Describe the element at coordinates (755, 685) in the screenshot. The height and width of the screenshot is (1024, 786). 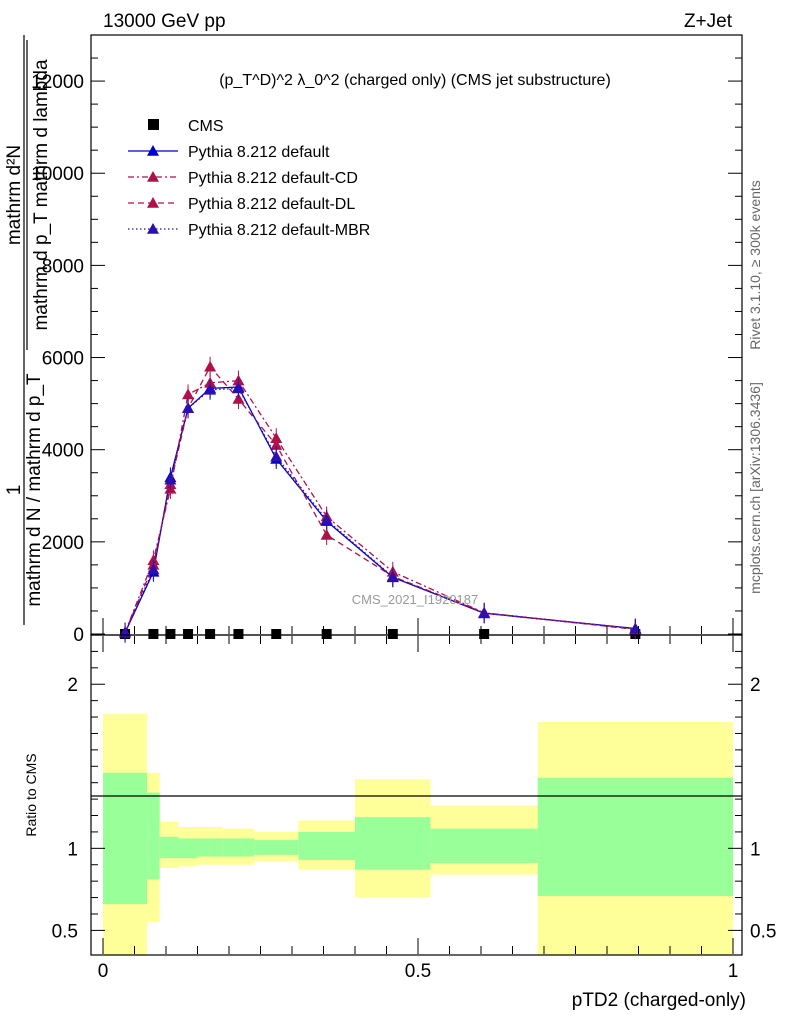
I see `ratio-y-tick-label-right: 2` at that location.